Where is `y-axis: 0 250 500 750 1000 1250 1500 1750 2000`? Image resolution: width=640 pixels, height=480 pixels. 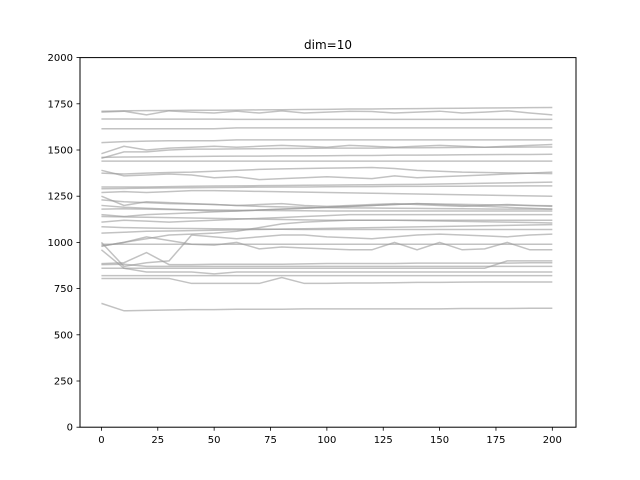
y-axis: 0 250 500 750 1000 1250 1500 1750 2000 is located at coordinates (64, 243).